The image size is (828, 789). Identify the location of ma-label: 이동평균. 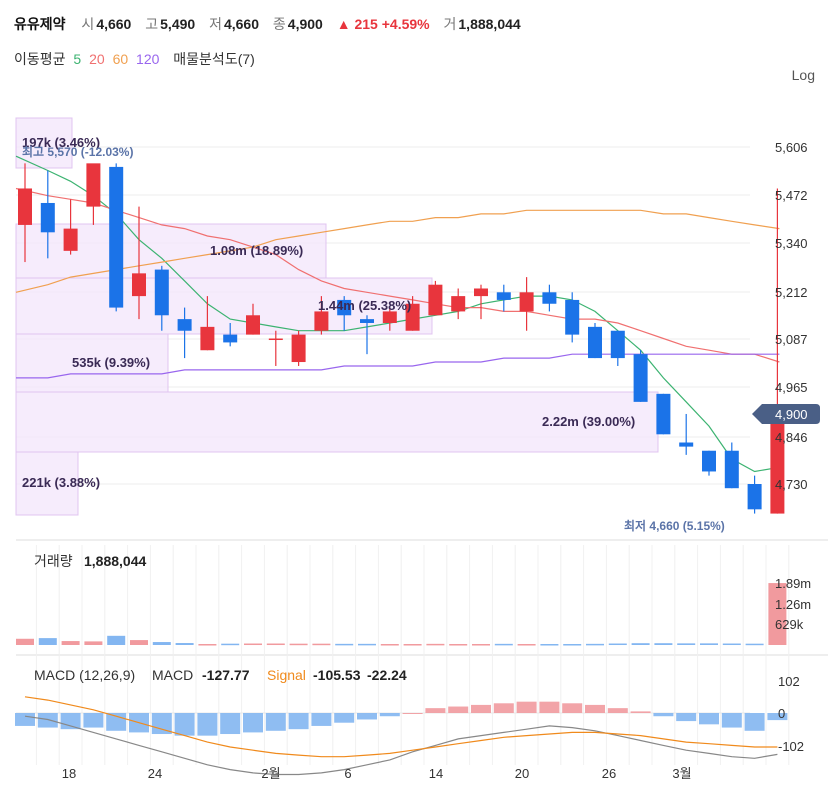
(40, 59).